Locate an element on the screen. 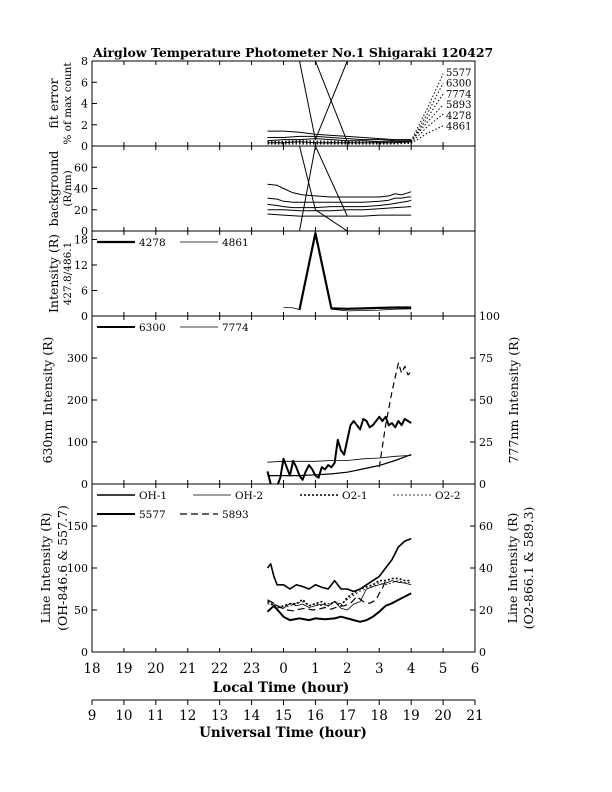 The image size is (612, 792). y-right-axis-label: Line Intensity (R) is located at coordinates (512, 568).